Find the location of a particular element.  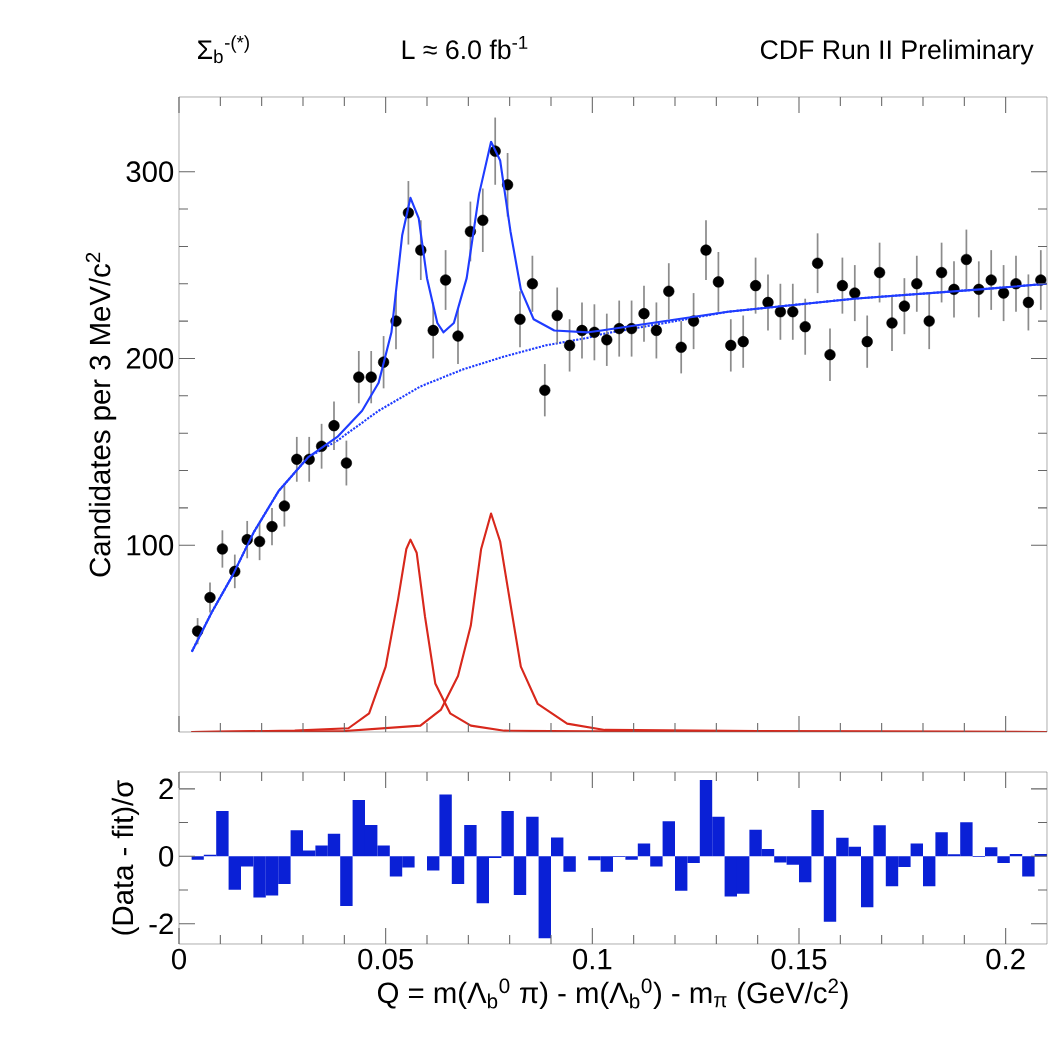

x-tick-label: 0.1 is located at coordinates (592, 959).